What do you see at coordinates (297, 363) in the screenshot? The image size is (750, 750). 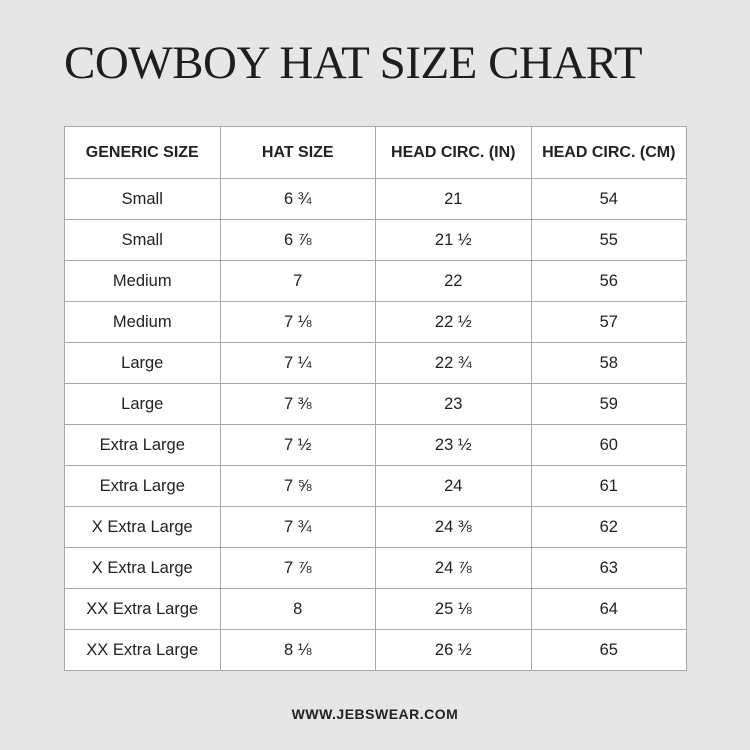 I see `table-cell: 7 ¼` at bounding box center [297, 363].